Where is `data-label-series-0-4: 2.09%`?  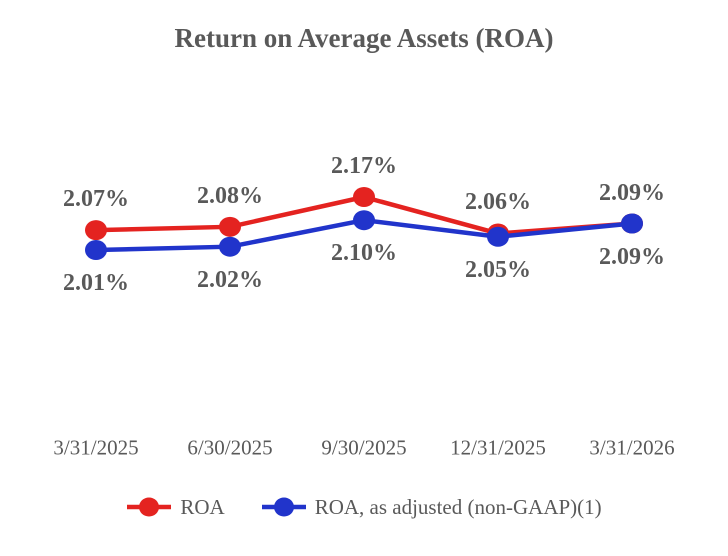
data-label-series-0-4: 2.09% is located at coordinates (632, 192).